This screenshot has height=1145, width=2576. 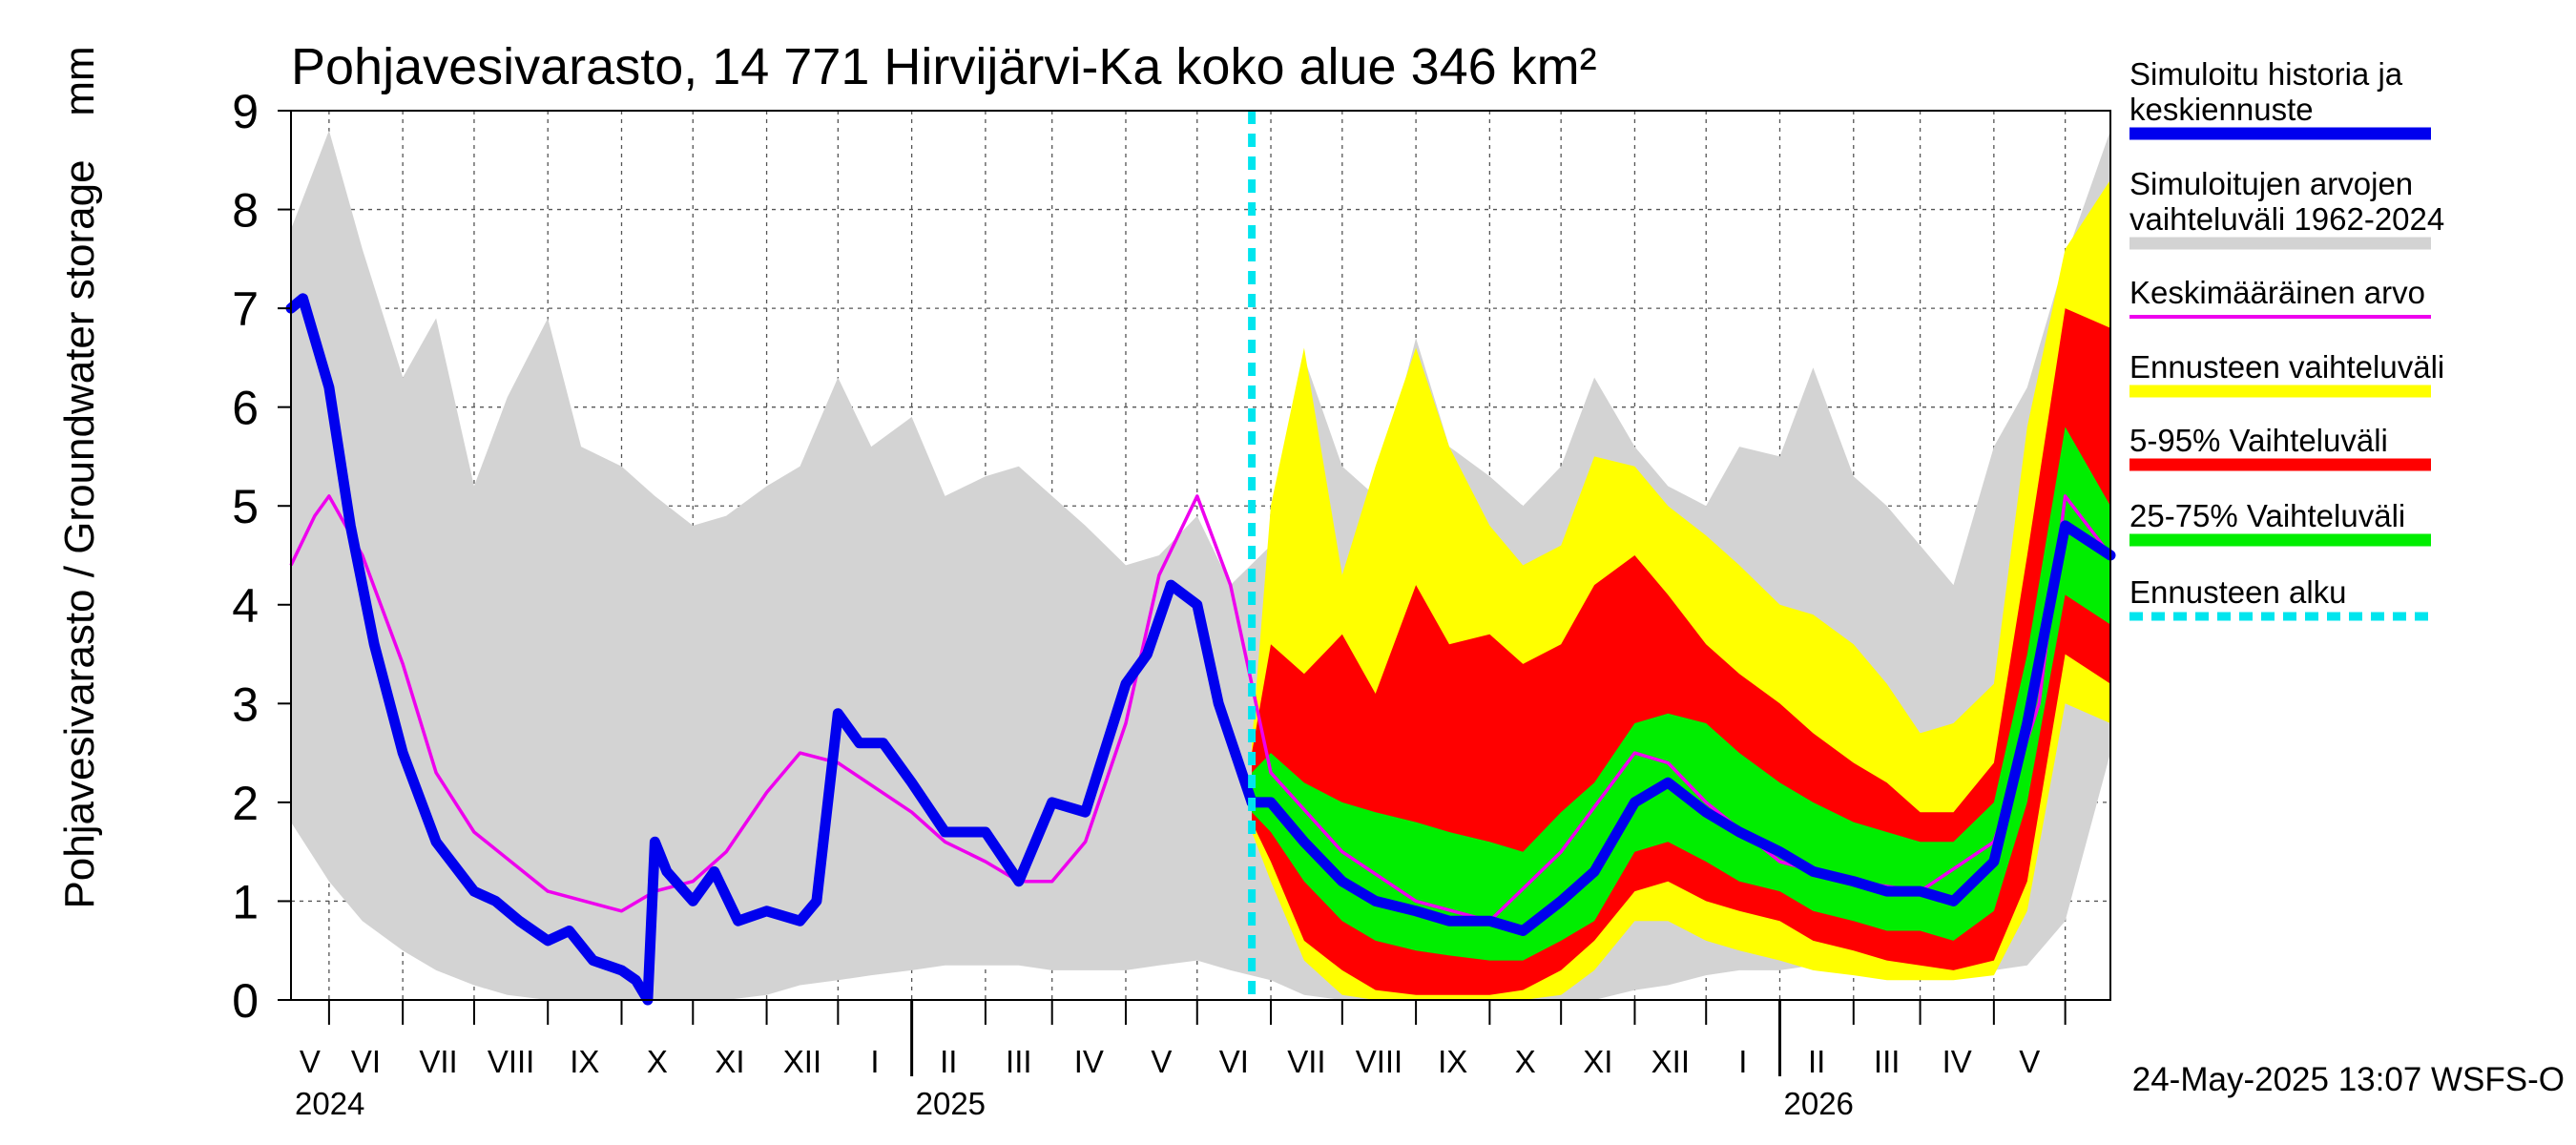 I want to click on legend-label-range: Simuloitujen arvojen, so click(x=2271, y=184).